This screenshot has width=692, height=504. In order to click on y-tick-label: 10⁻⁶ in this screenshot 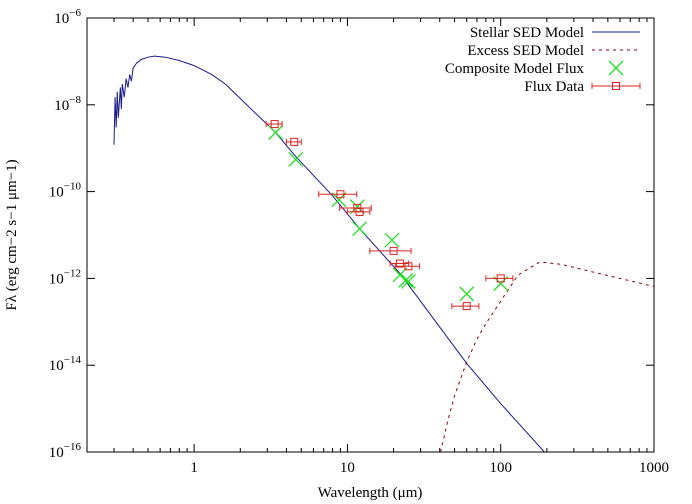, I will do `click(67, 17)`.